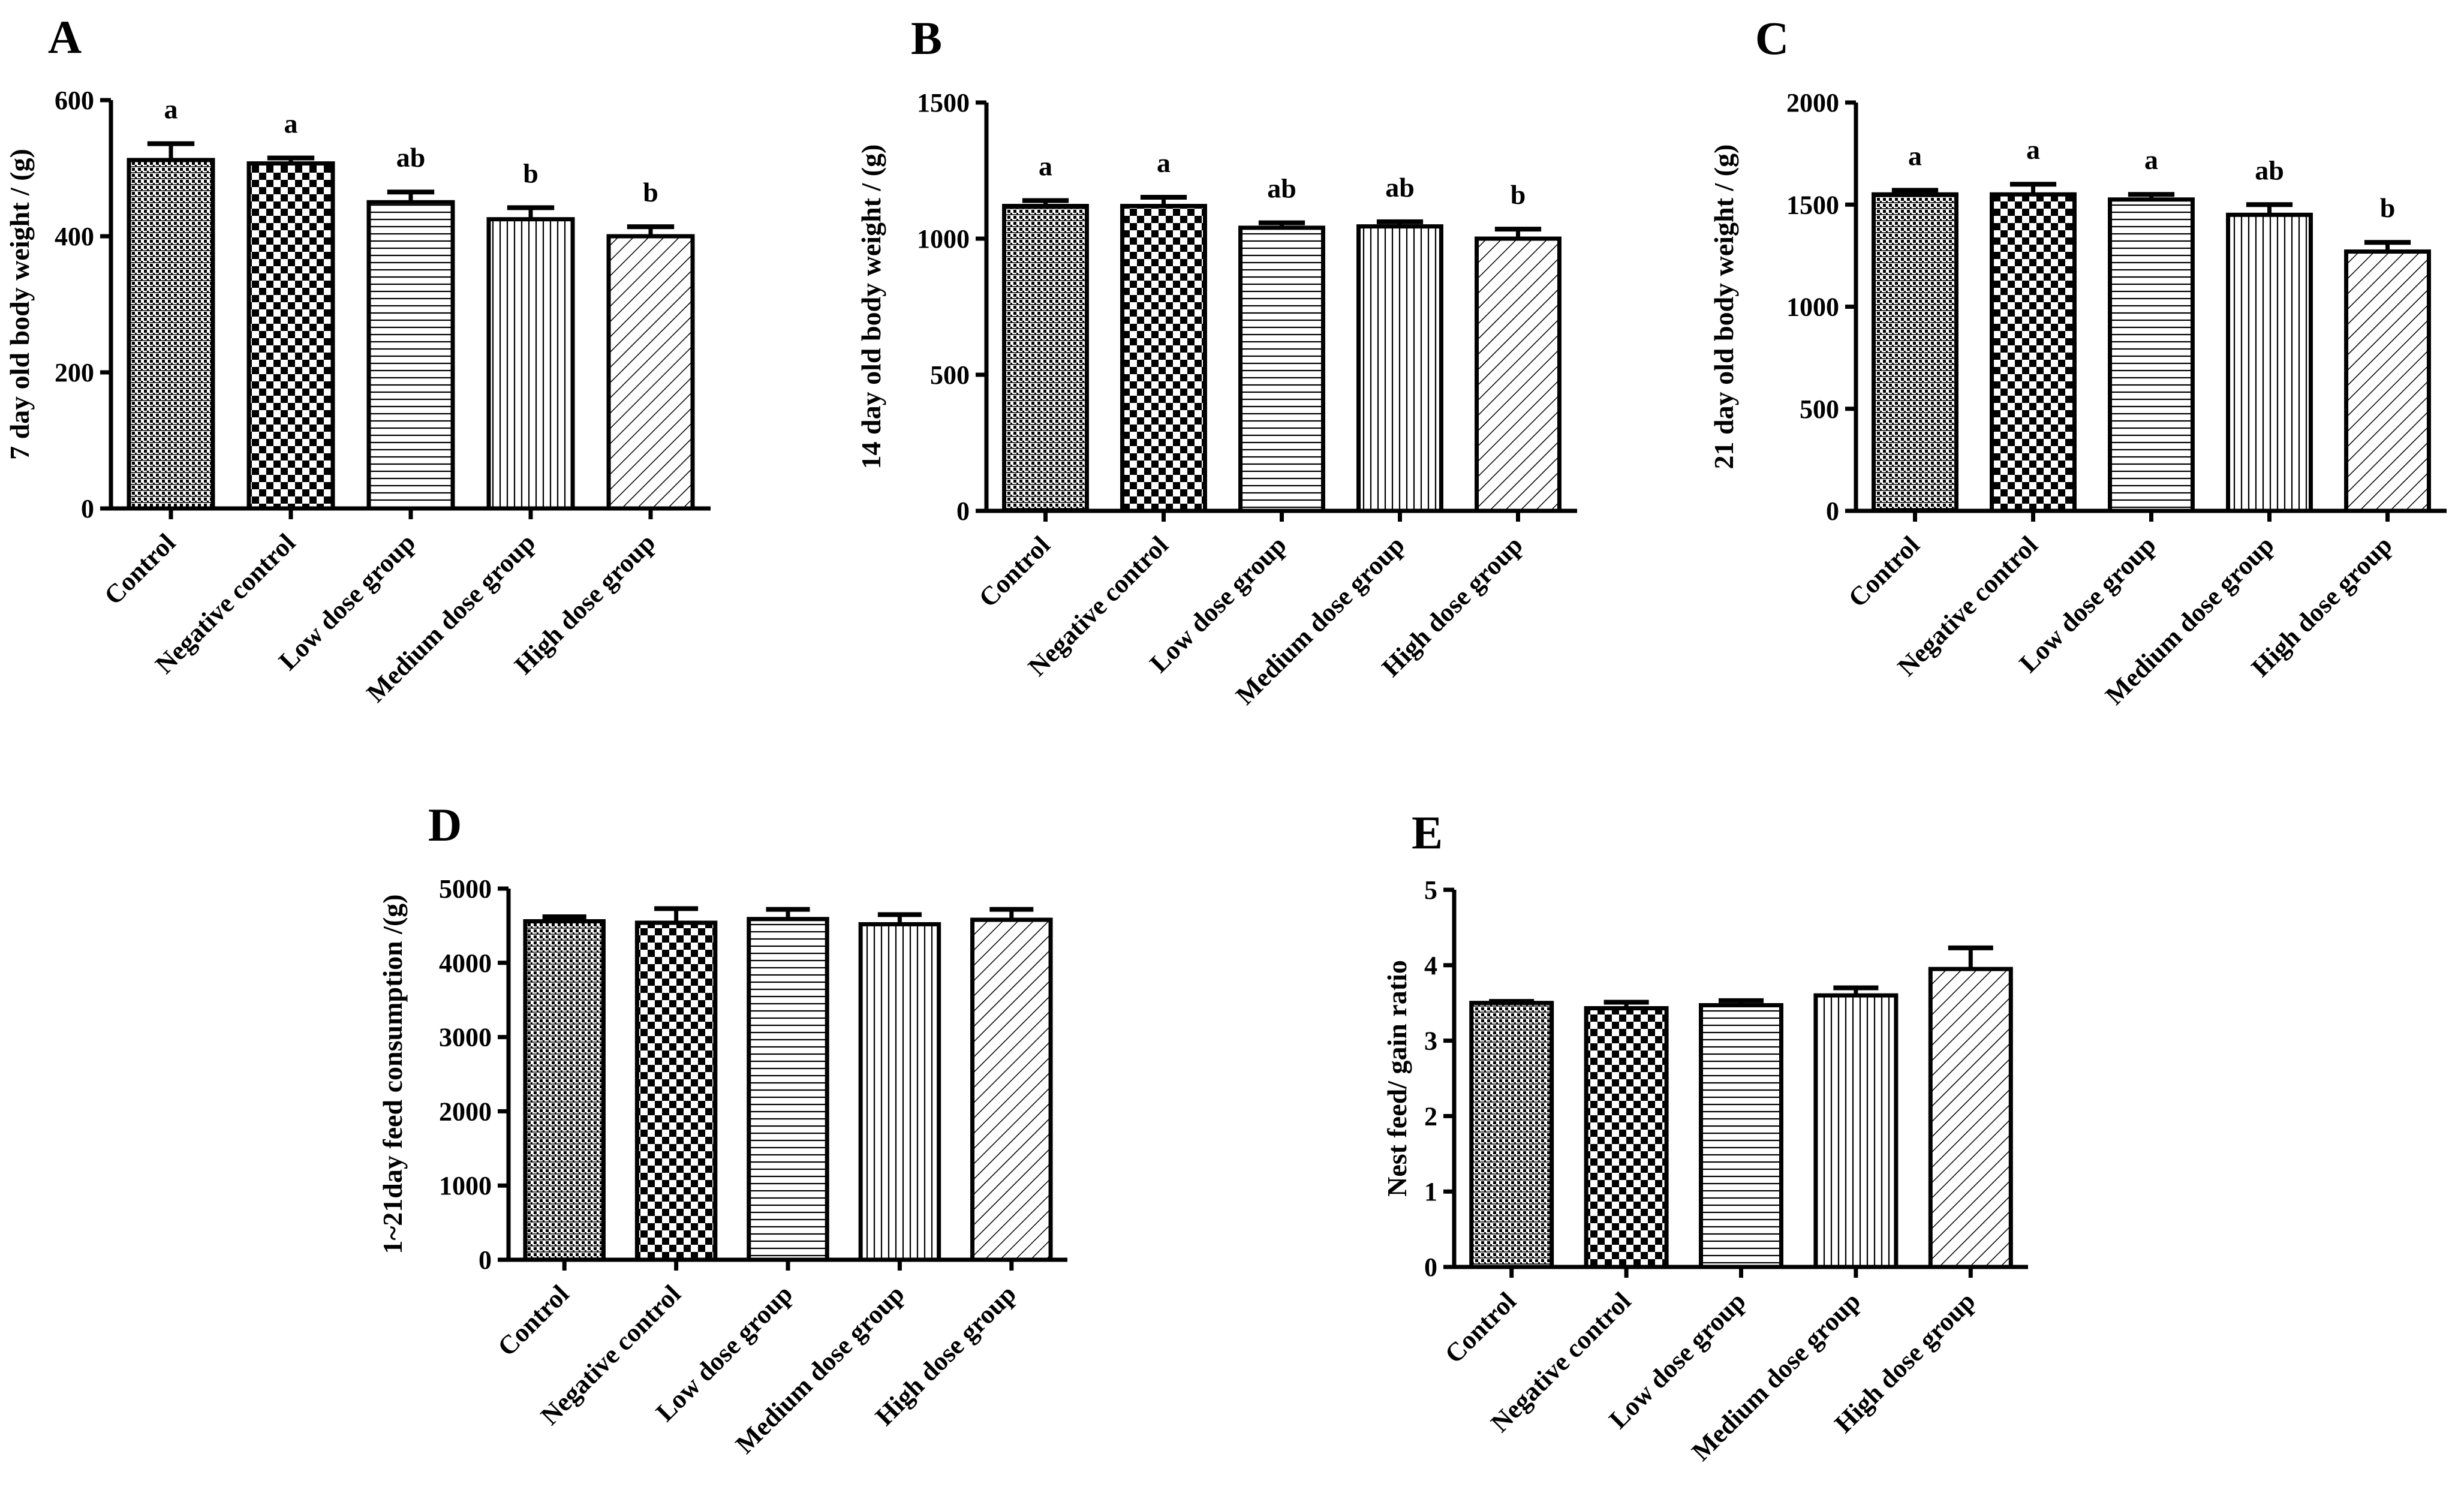 Image resolution: width=2464 pixels, height=1490 pixels. I want to click on panel-b-y-tick-label: 1000, so click(944, 239).